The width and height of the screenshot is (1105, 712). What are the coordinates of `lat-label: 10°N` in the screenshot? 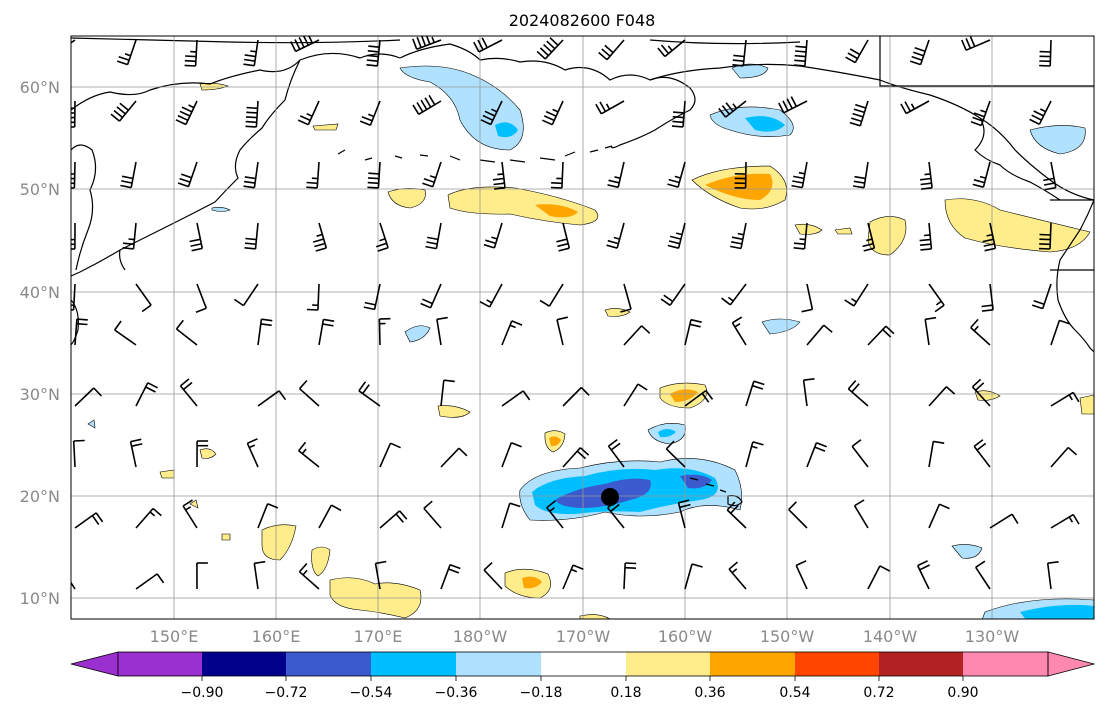 It's located at (40, 598).